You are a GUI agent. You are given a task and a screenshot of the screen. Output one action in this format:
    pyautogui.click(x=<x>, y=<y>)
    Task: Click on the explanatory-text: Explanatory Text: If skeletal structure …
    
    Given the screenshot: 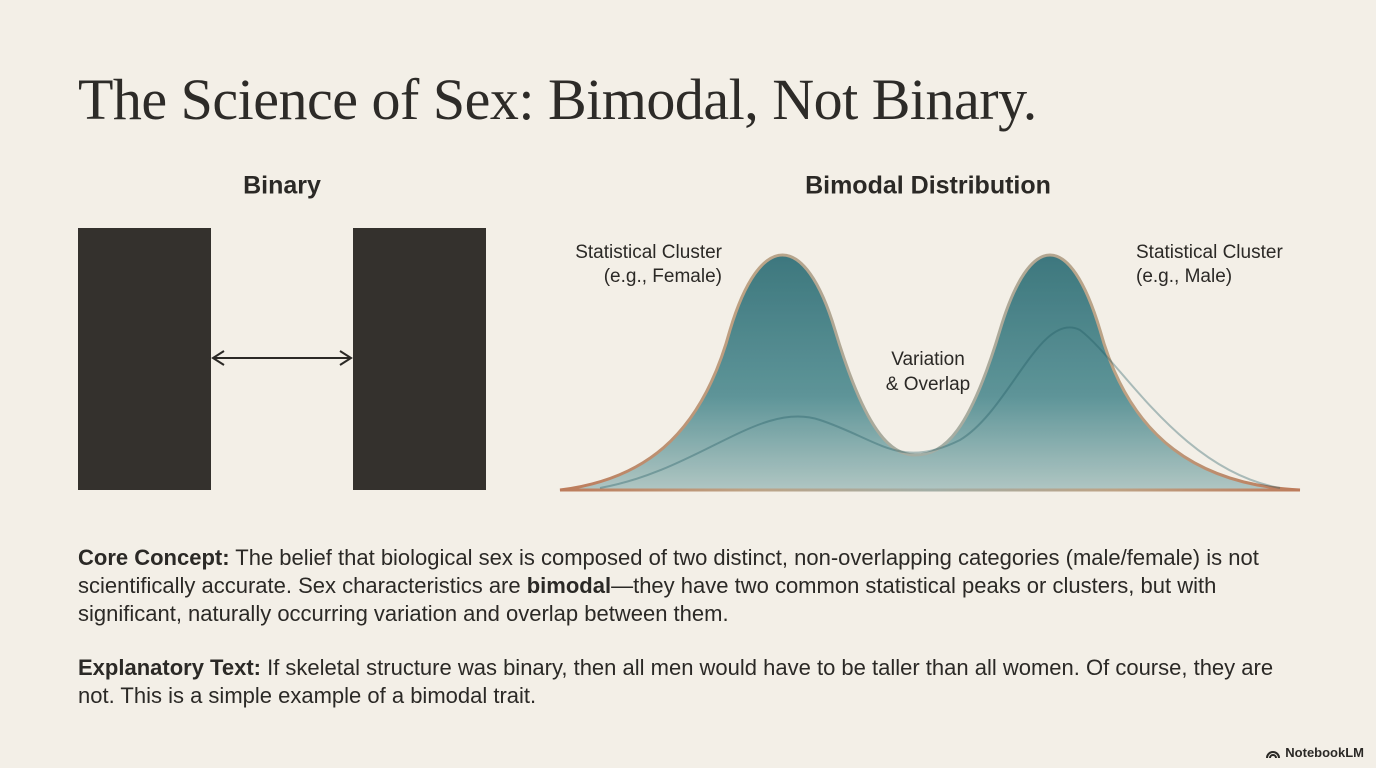 What is the action you would take?
    pyautogui.click(x=693, y=682)
    